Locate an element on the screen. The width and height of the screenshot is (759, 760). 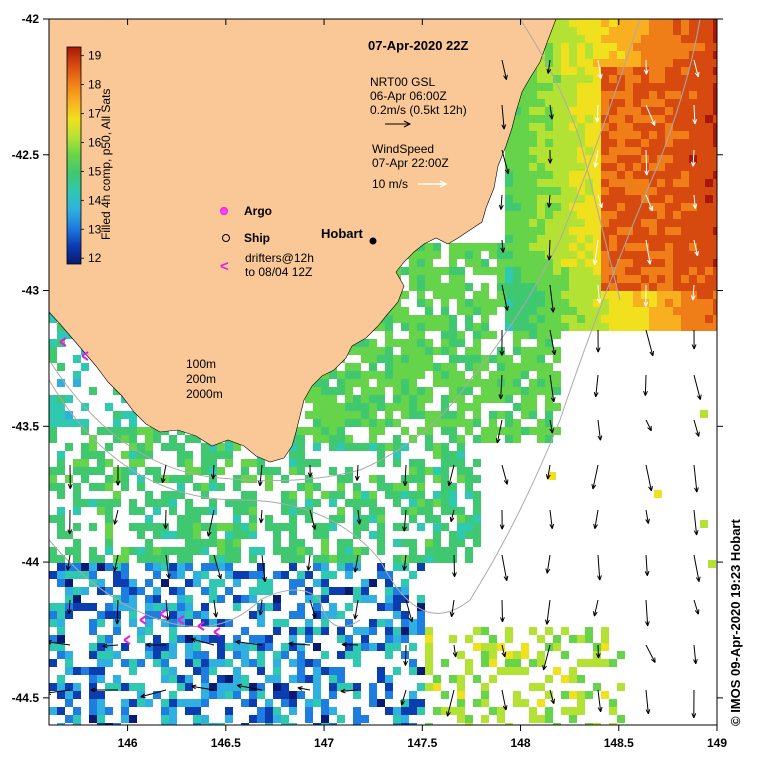
drifters-label: drifters@12h is located at coordinates (279, 258).